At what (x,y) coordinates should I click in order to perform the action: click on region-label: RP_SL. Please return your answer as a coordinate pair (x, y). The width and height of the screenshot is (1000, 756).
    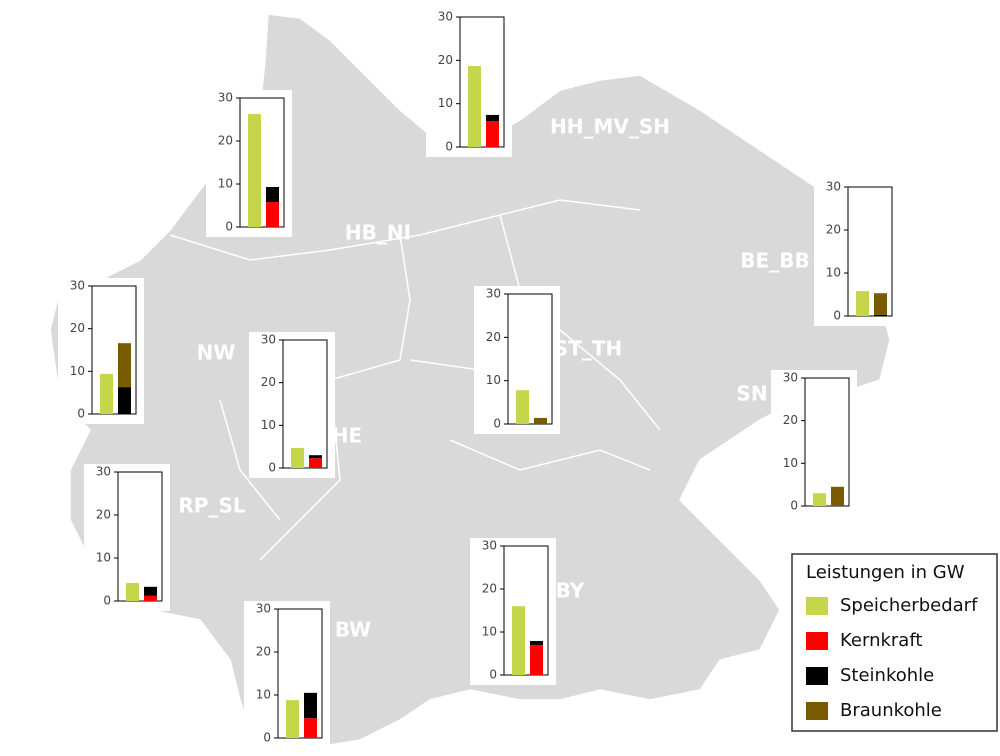
    Looking at the image, I should click on (211, 506).